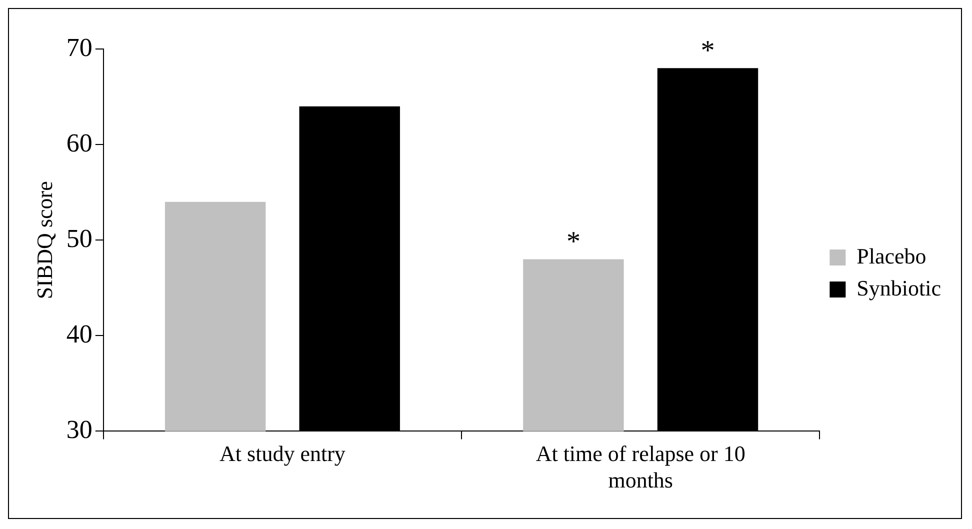 The height and width of the screenshot is (529, 972). What do you see at coordinates (44, 240) in the screenshot?
I see `y-axis-title: SIBDQ score` at bounding box center [44, 240].